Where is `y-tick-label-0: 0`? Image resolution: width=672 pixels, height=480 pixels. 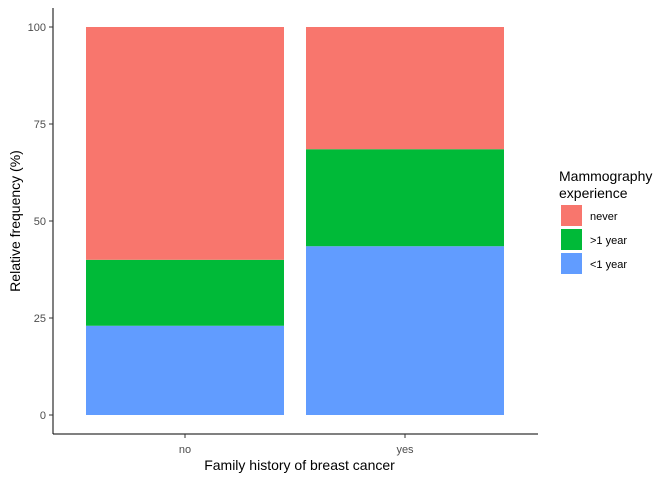
y-tick-label-0: 0 is located at coordinates (43, 416).